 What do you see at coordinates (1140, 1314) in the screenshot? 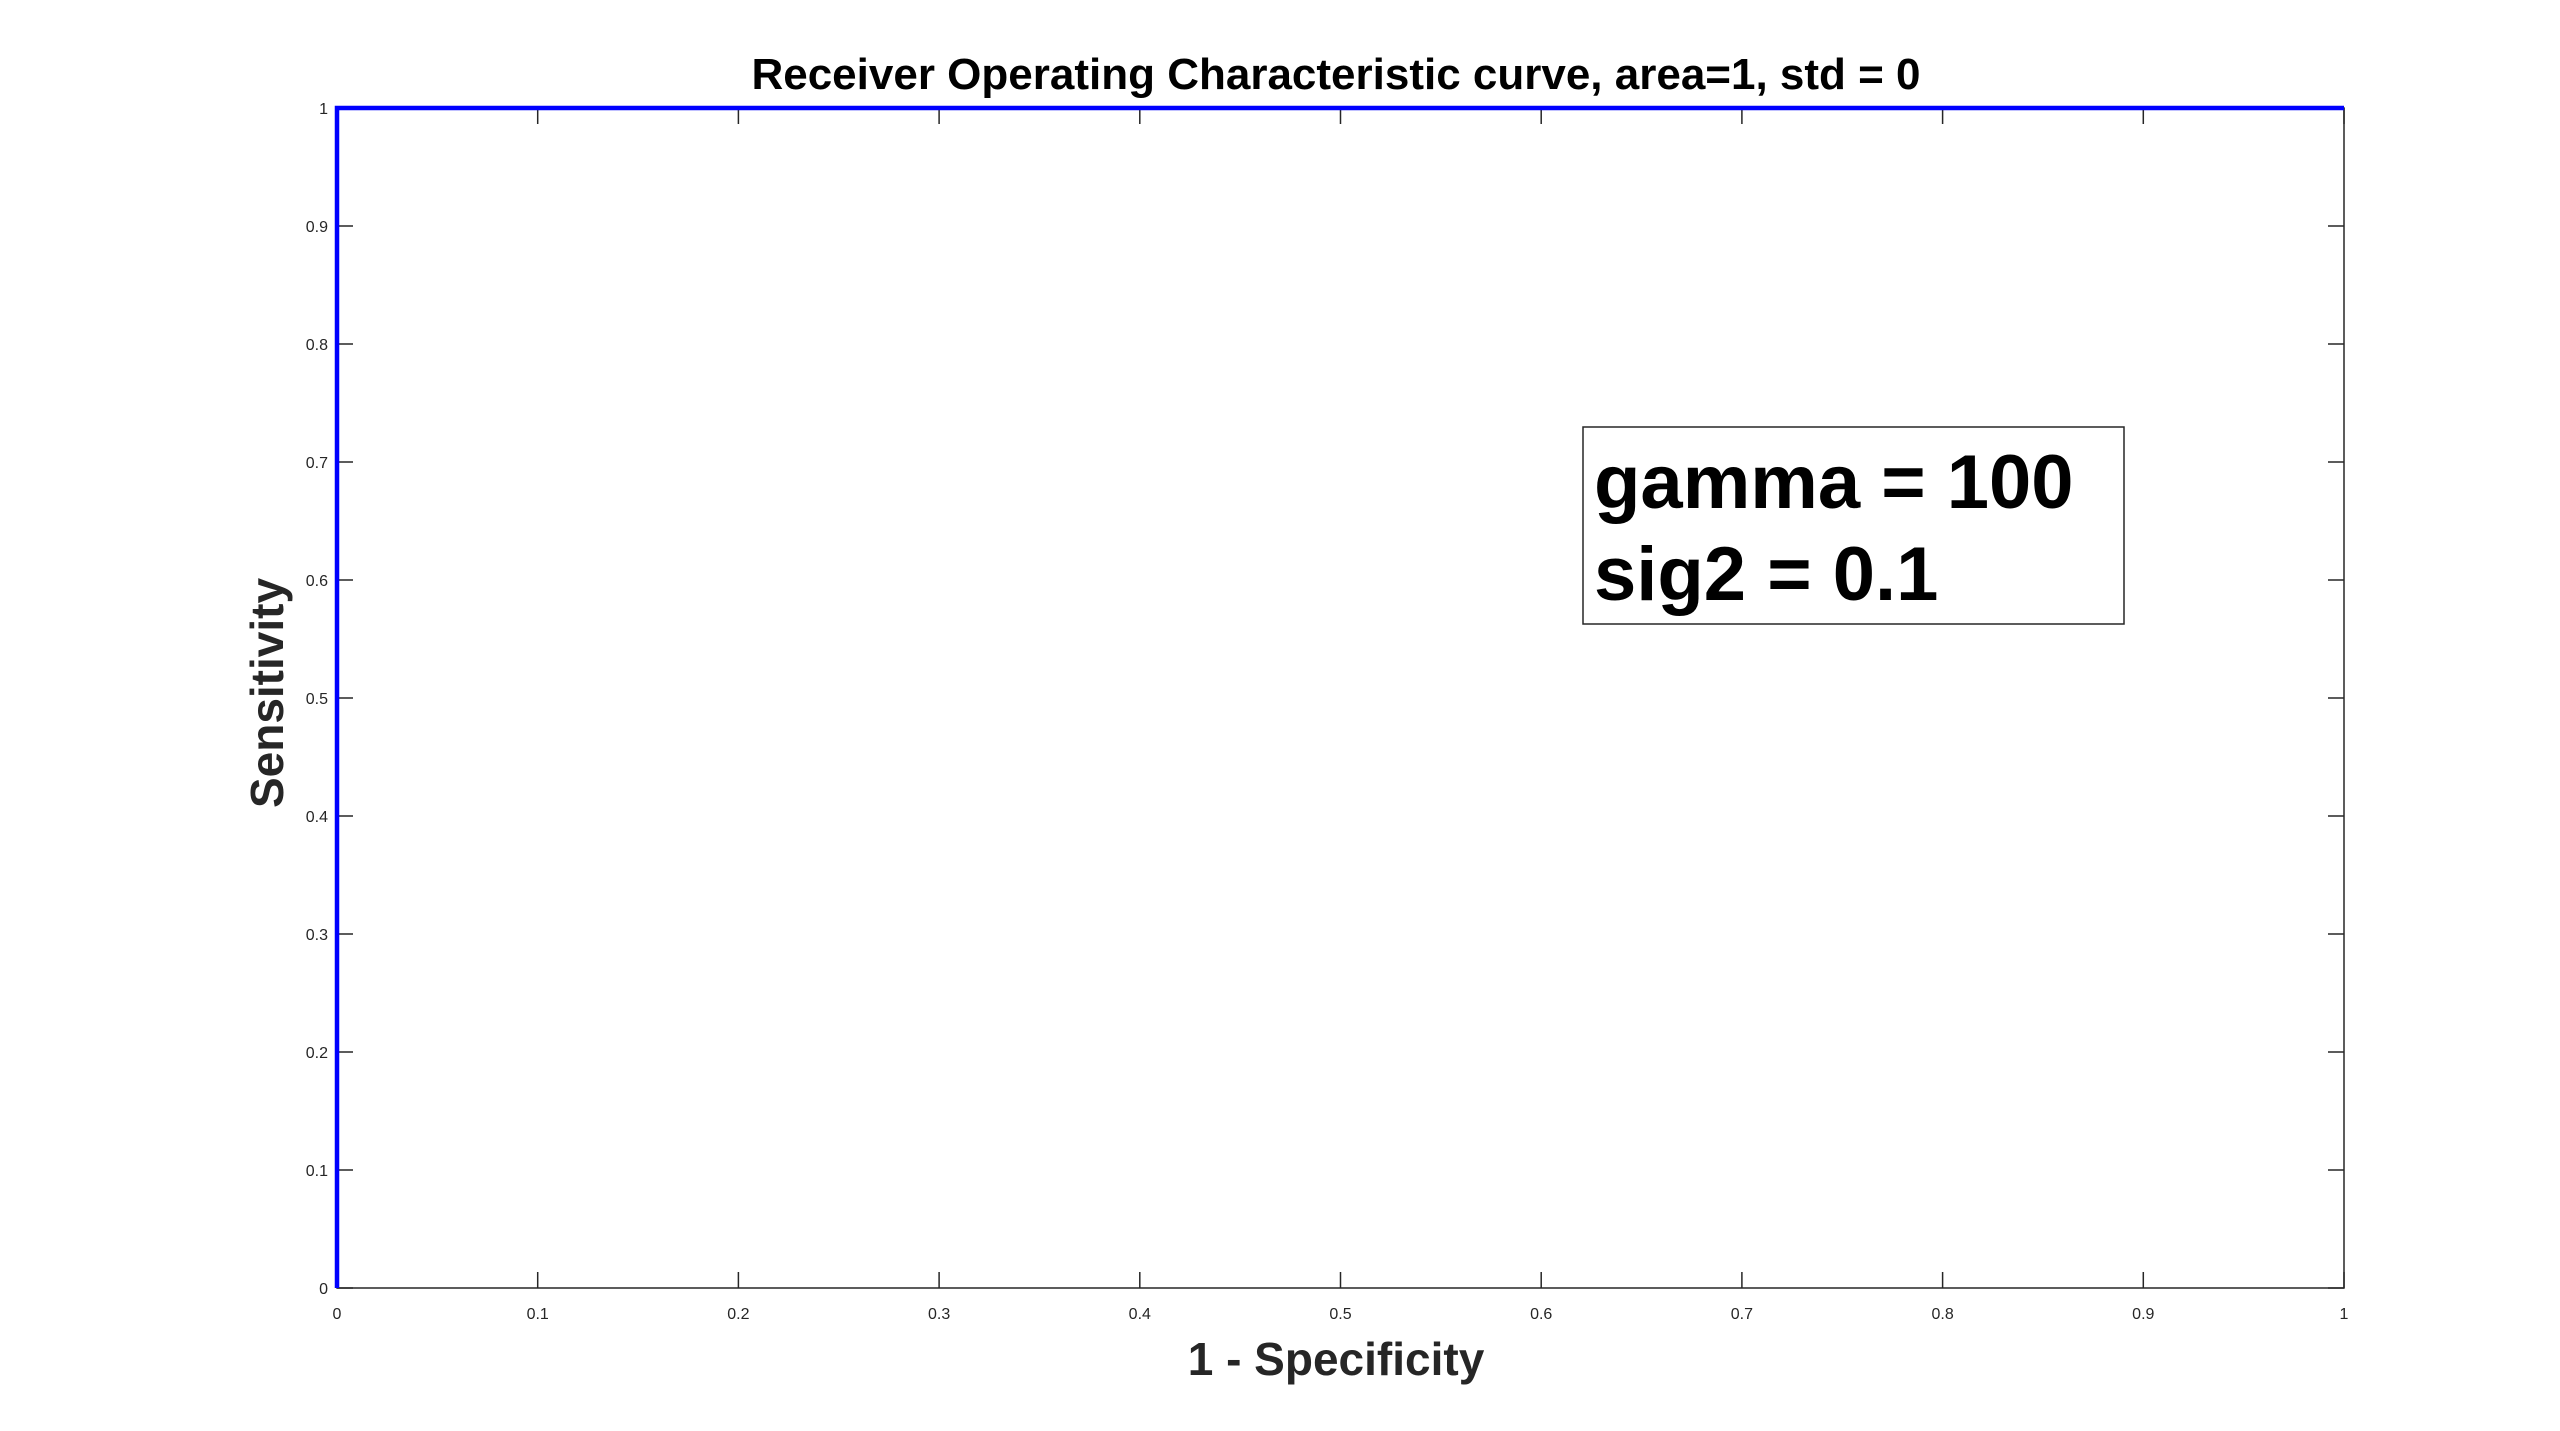
I see `x-tick-label: 0.4` at bounding box center [1140, 1314].